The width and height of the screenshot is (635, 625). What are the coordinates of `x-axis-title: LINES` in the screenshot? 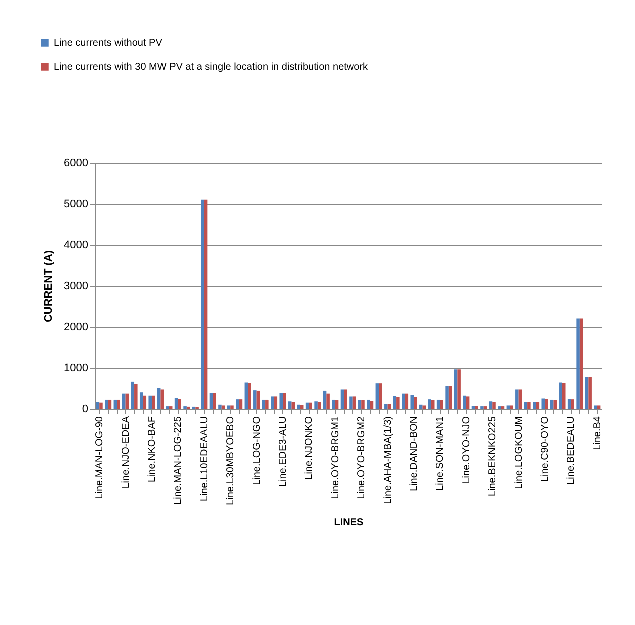 It's located at (349, 522).